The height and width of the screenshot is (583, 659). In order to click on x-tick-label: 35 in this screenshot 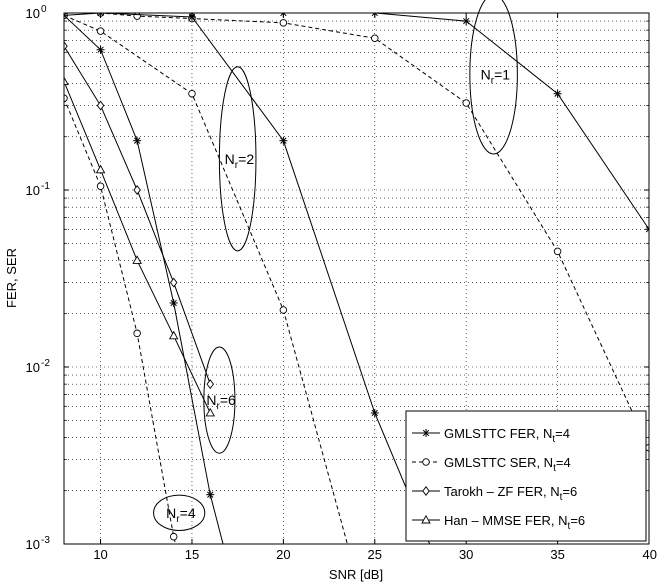, I will do `click(557, 554)`.